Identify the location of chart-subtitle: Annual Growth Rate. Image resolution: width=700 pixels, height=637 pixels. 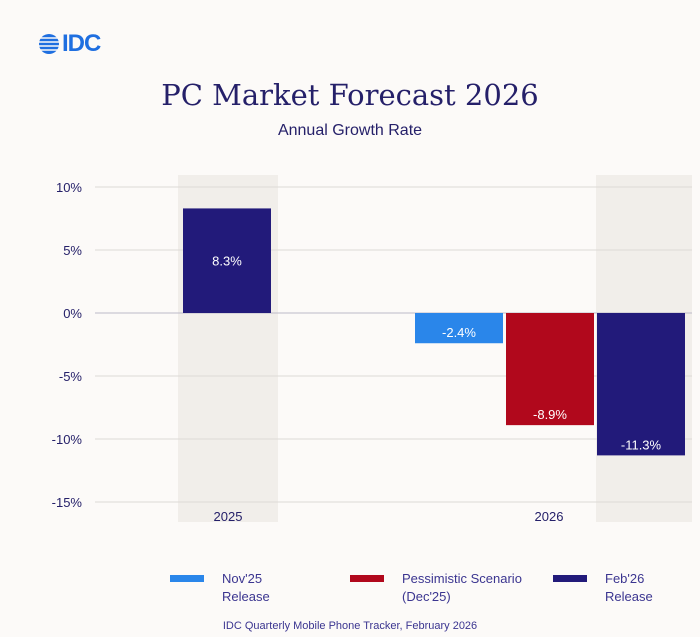
(350, 130).